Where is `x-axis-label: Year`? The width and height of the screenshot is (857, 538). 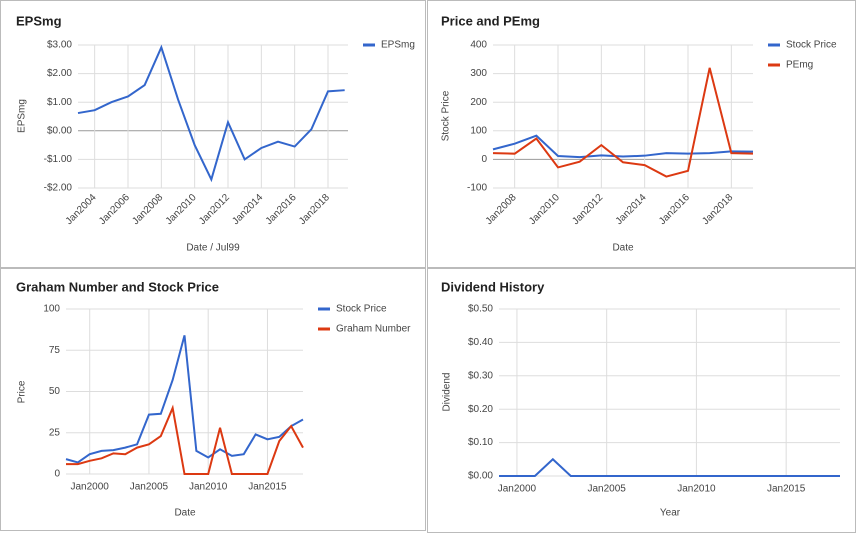
x-axis-label: Year is located at coordinates (670, 513).